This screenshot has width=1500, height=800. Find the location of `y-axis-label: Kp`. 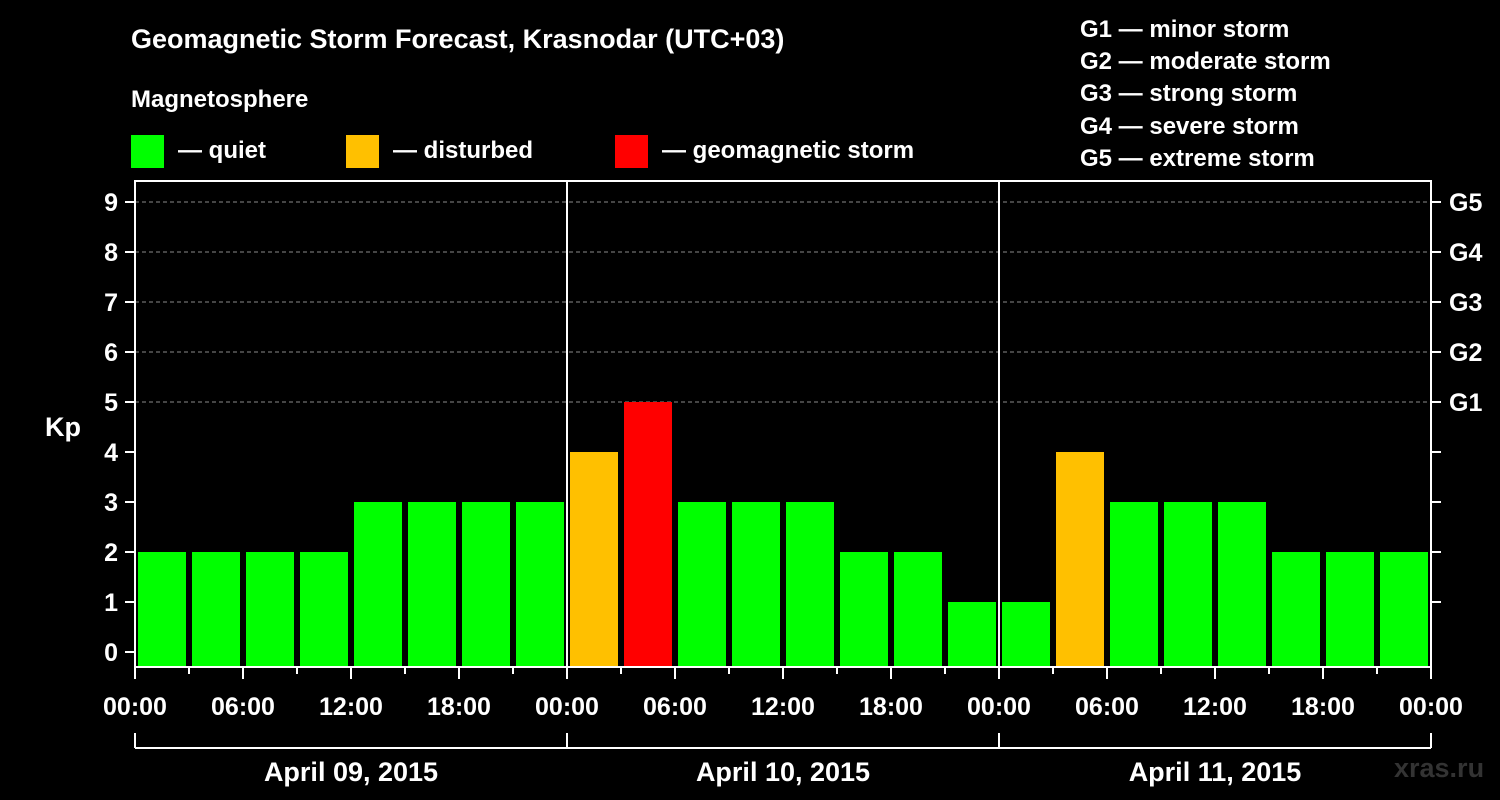

y-axis-label: Kp is located at coordinates (63, 427).